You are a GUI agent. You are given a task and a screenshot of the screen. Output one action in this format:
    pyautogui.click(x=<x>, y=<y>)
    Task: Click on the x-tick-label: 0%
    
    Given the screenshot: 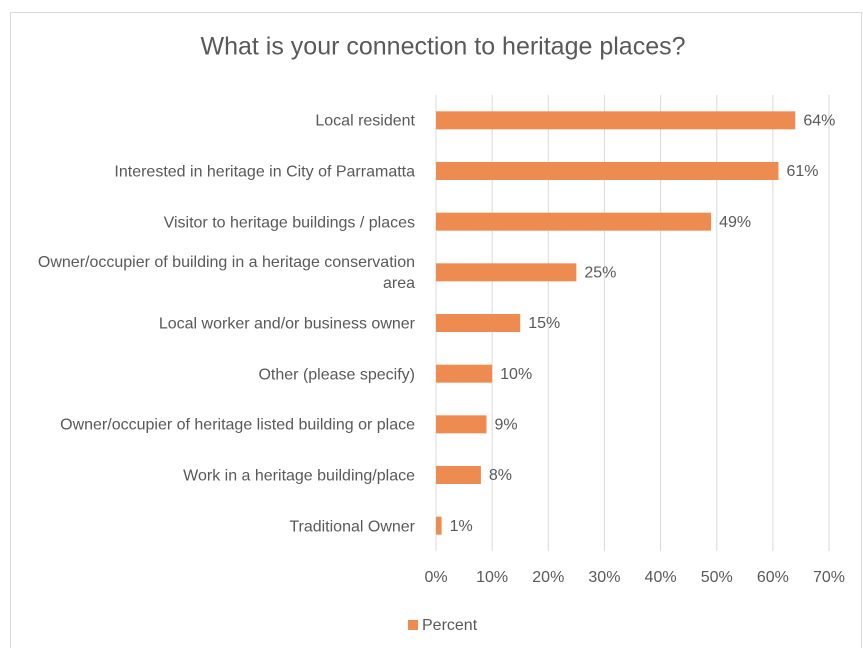 What is the action you would take?
    pyautogui.click(x=435, y=577)
    